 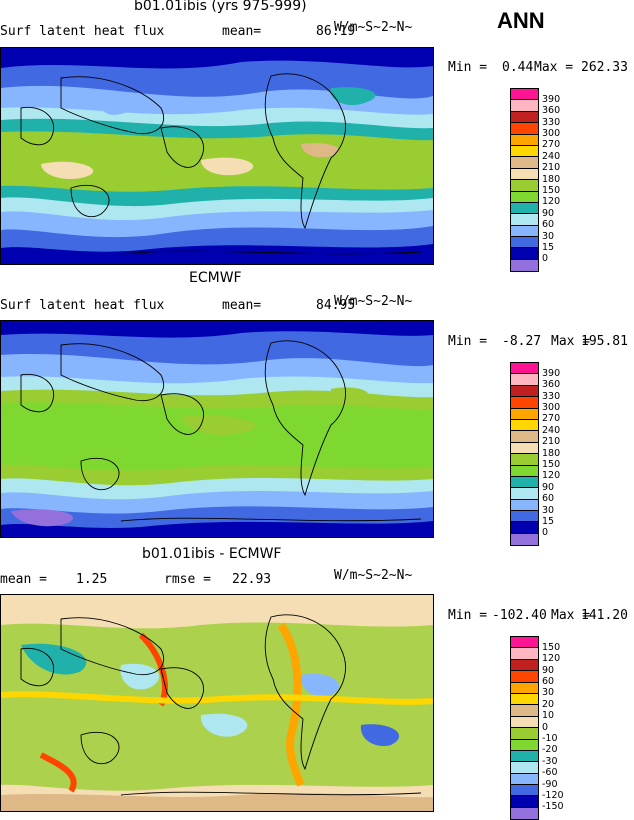 What do you see at coordinates (553, 795) in the screenshot?
I see `legend-label: -120` at bounding box center [553, 795].